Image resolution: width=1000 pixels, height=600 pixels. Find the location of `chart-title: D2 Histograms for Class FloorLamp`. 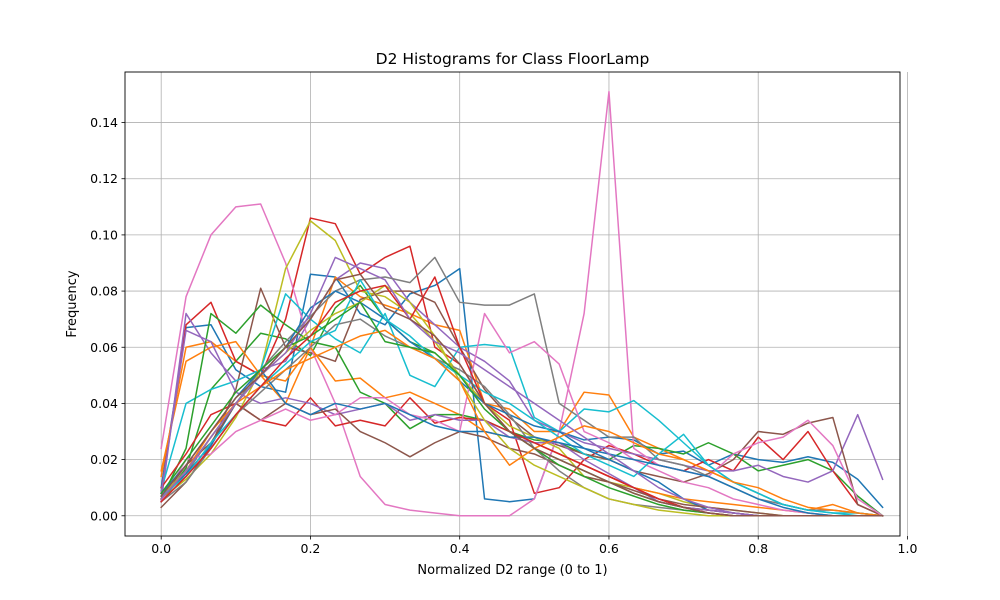

chart-title: D2 Histograms for Class FloorLamp is located at coordinates (513, 59).